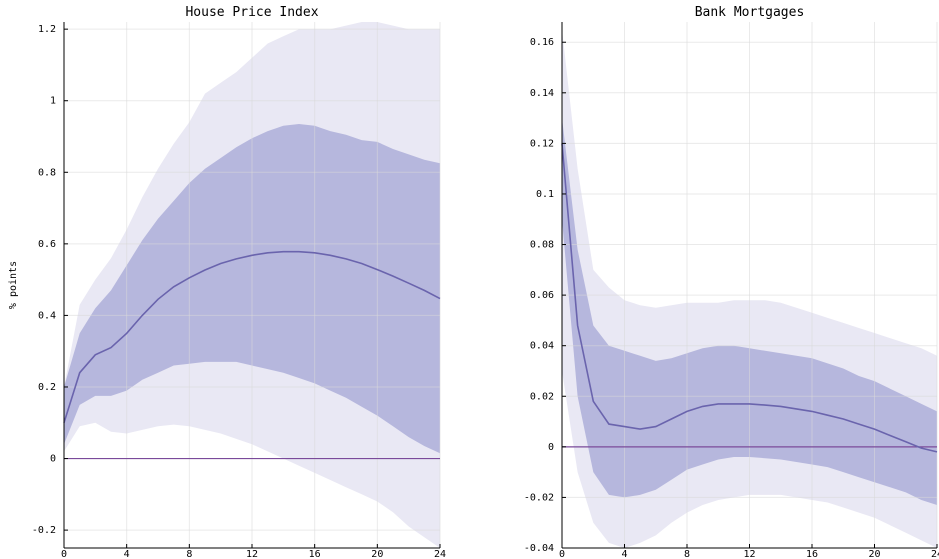  I want to click on y-tick-label: 0.14, so click(542, 93).